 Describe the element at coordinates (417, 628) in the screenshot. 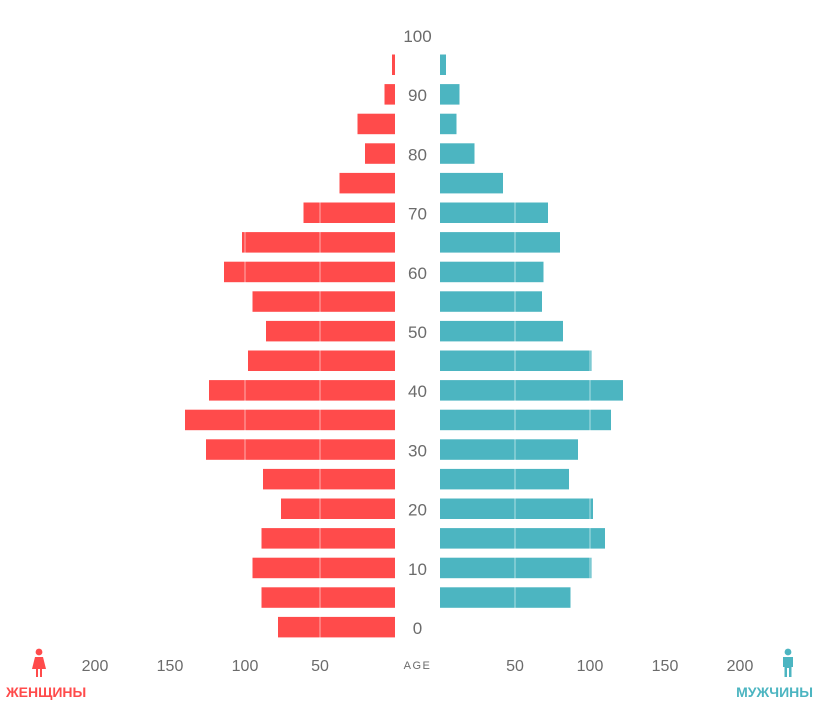

I see `age-label-0: 0` at that location.